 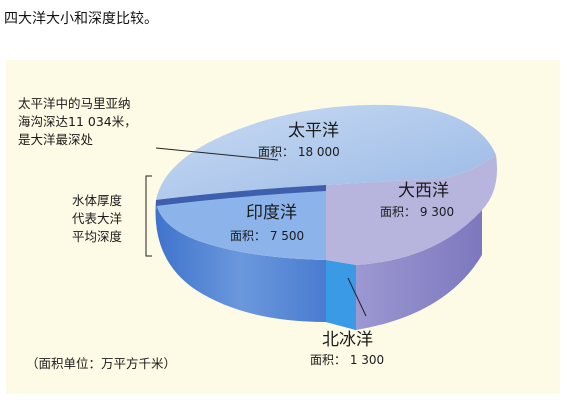 What do you see at coordinates (299, 152) in the screenshot?
I see `pacific-area: 面积： 18 000` at bounding box center [299, 152].